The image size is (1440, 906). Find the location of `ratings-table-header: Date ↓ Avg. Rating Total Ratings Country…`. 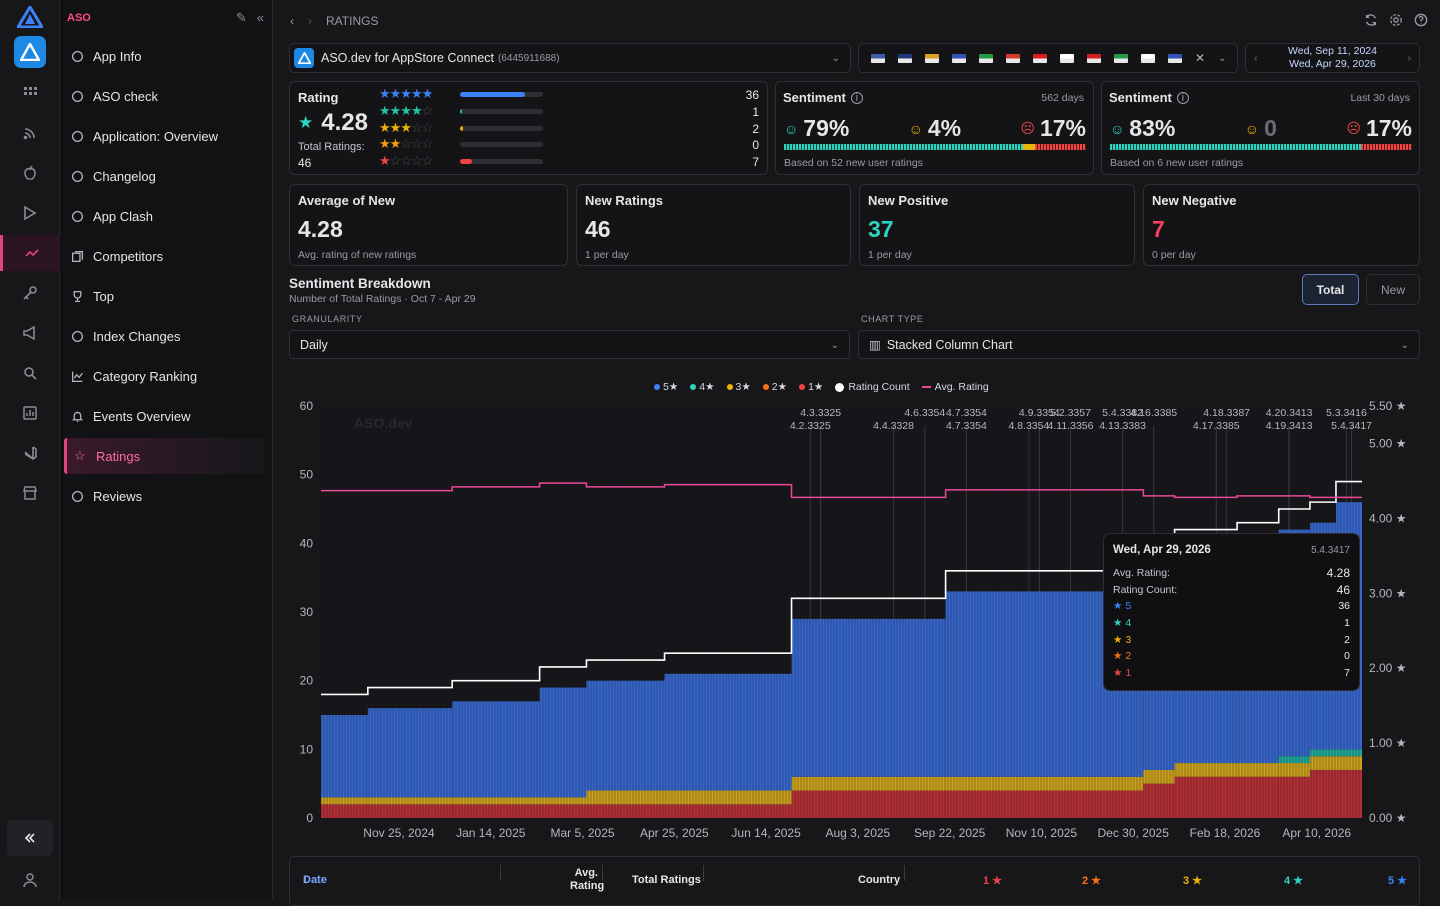

ratings-table-header: Date ↓ Avg. Rating Total Ratings Country… is located at coordinates (854, 881).